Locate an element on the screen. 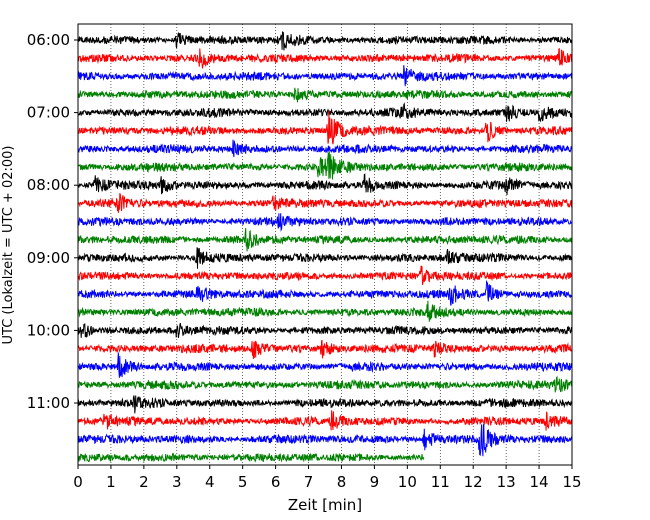 The height and width of the screenshot is (520, 650). x-tick-label: 8 is located at coordinates (342, 482).